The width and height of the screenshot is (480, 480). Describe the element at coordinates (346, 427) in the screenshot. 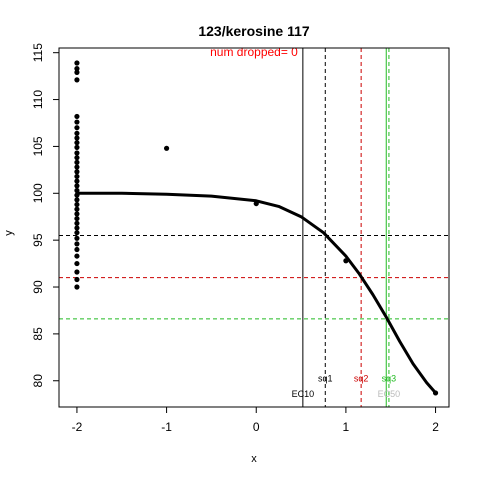

I see `x-tick-label: 1` at that location.